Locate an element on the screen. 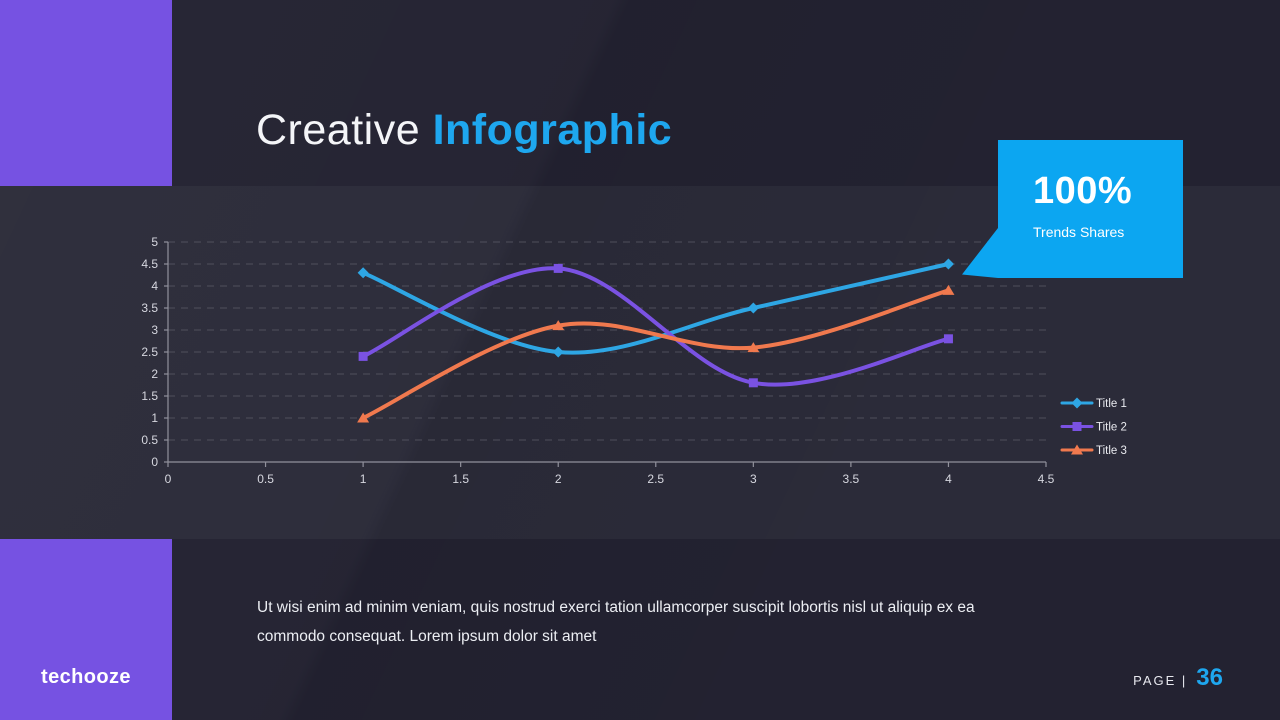 This screenshot has width=1280, height=720. page-title-part1: Creative is located at coordinates (344, 129).